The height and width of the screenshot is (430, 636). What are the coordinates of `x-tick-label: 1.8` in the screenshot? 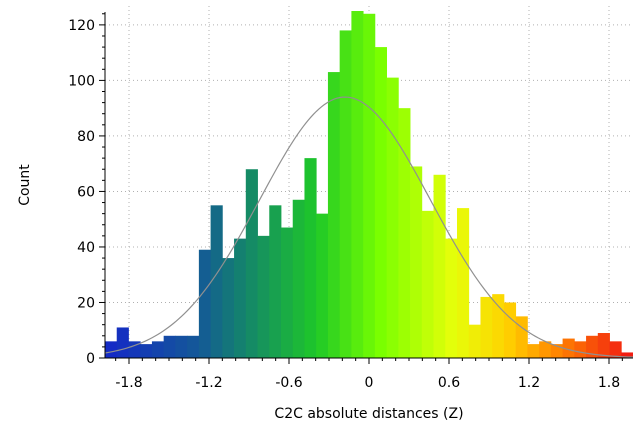 It's located at (609, 383).